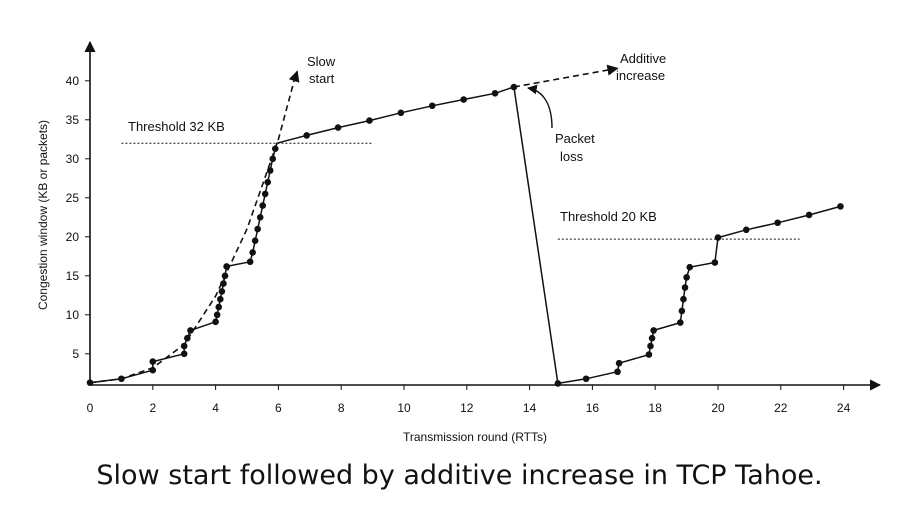  I want to click on slow-start-dashed-curve, so click(194, 227).